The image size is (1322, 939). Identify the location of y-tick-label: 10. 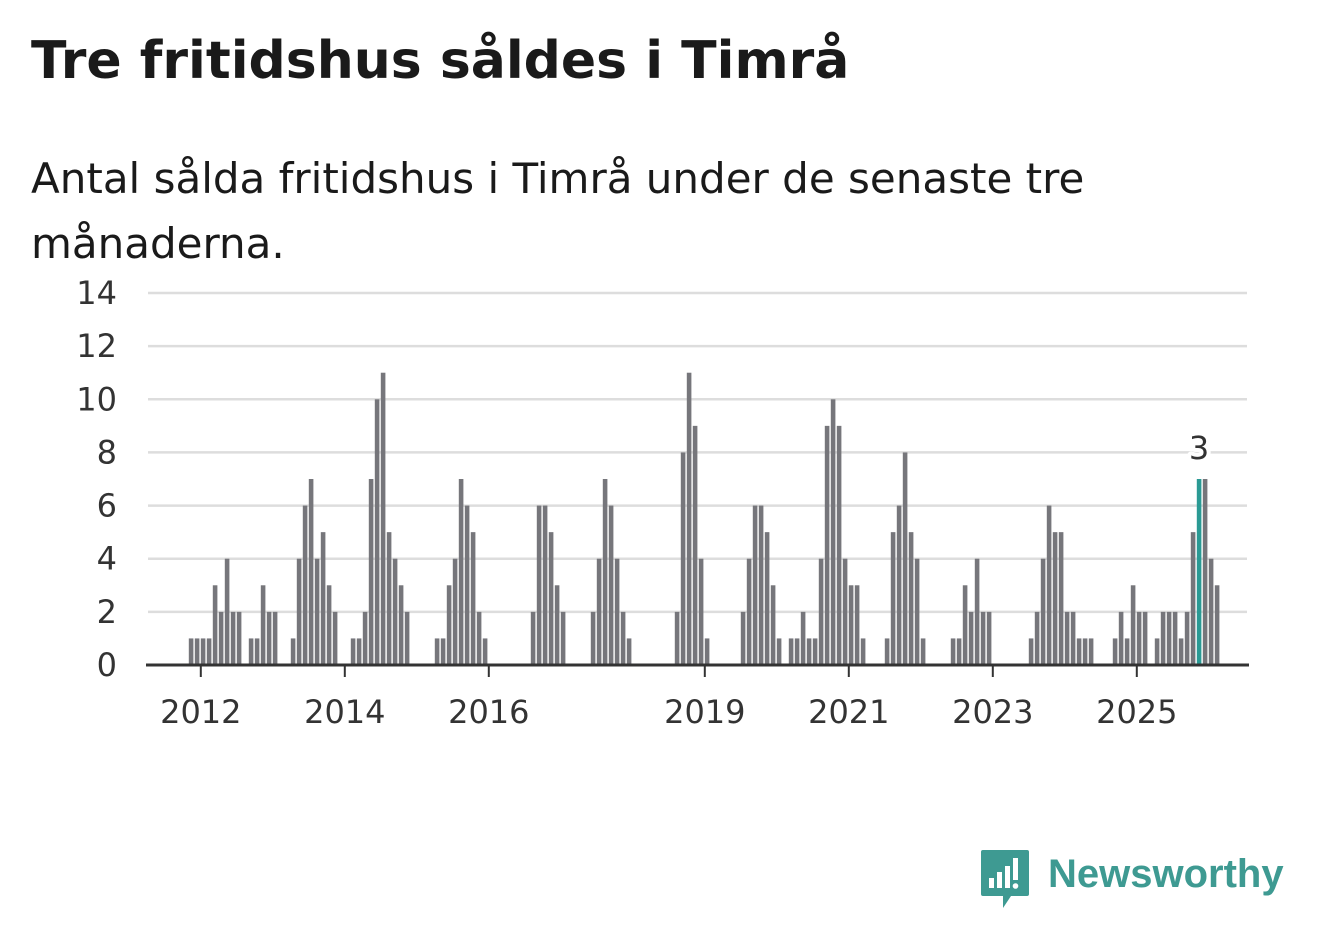
(96, 399).